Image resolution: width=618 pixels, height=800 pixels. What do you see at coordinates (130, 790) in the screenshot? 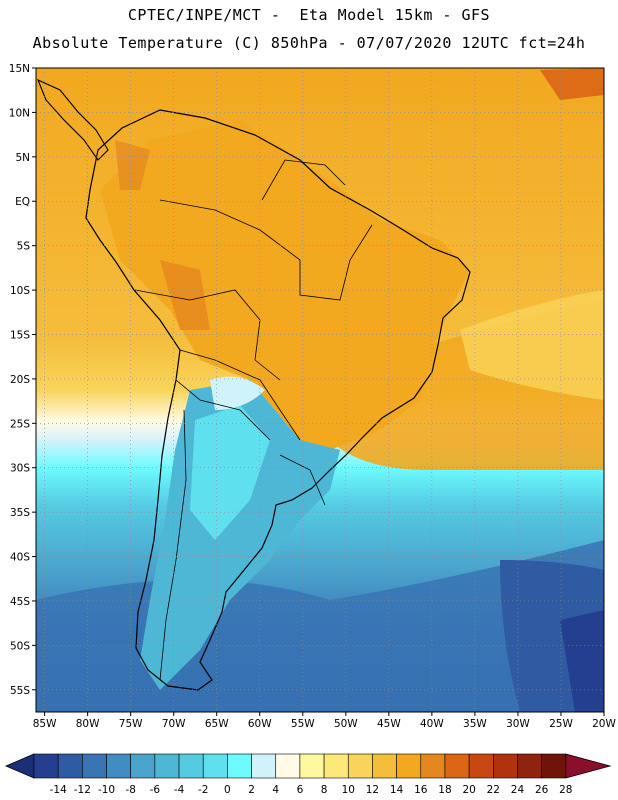
I see `colorbar-label: -8` at bounding box center [130, 790].